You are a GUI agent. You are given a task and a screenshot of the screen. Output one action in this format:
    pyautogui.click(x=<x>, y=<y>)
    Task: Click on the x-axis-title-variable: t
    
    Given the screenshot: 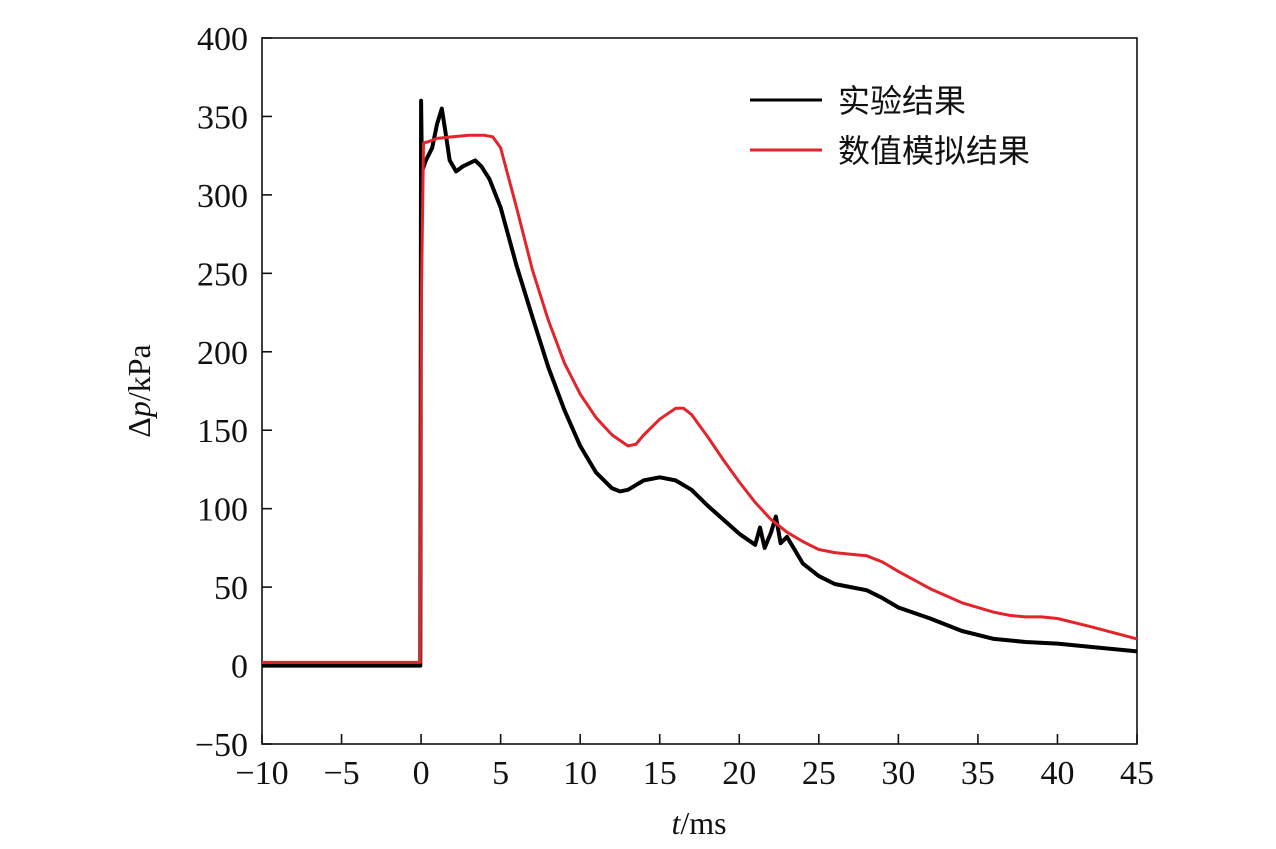 What is the action you would take?
    pyautogui.click(x=676, y=823)
    